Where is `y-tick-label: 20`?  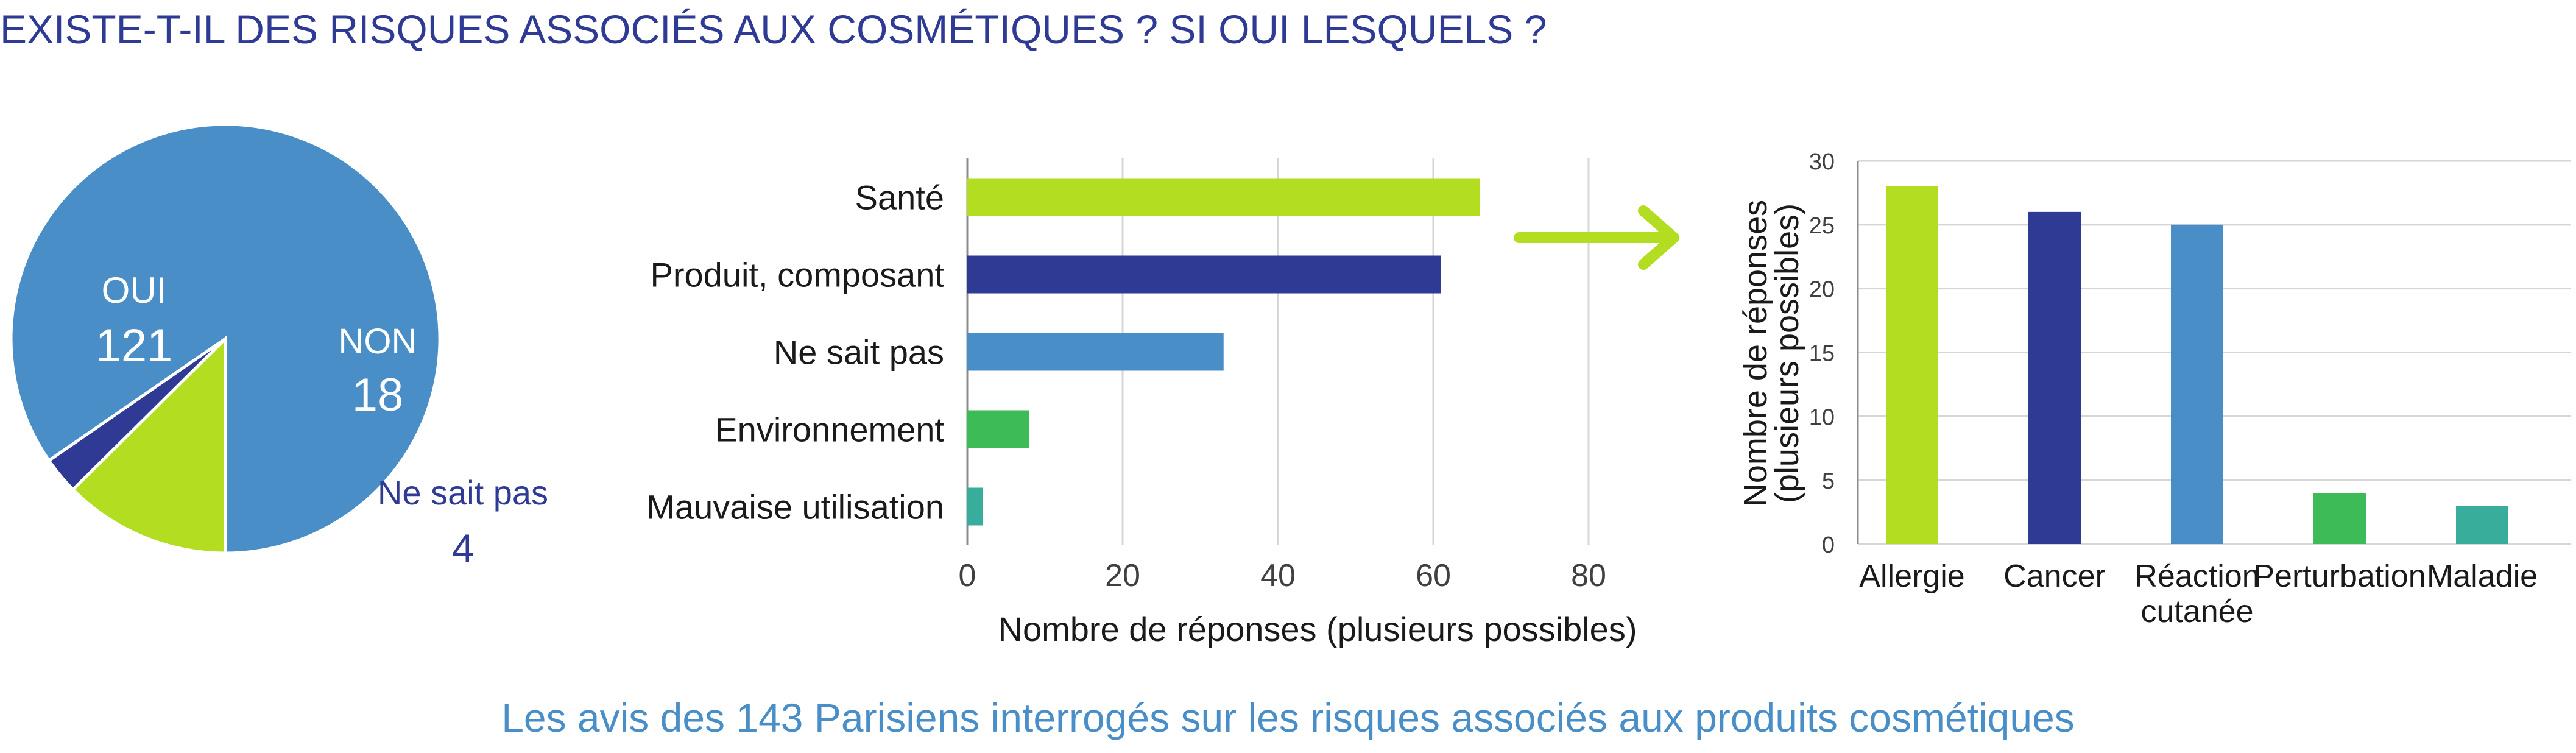 y-tick-label: 20 is located at coordinates (1822, 290).